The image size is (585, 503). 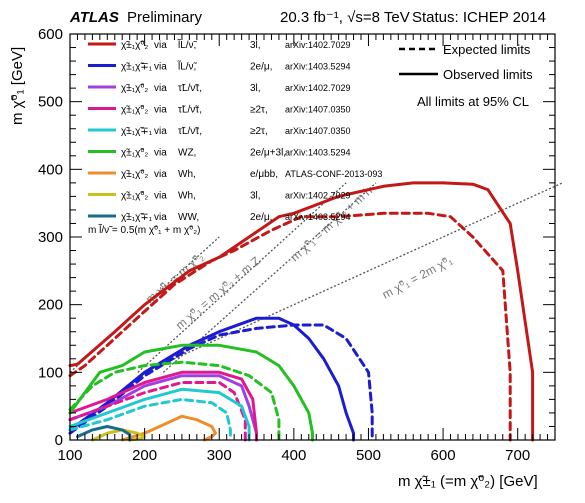 What do you see at coordinates (59, 440) in the screenshot?
I see `y-tick-label: 0` at bounding box center [59, 440].